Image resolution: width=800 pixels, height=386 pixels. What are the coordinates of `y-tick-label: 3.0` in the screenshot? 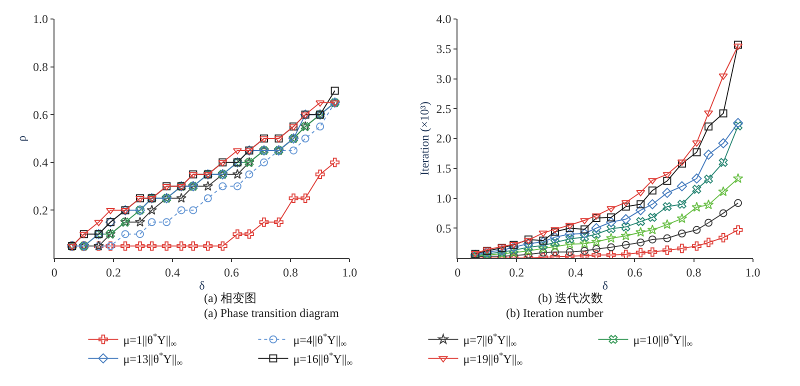 It's located at (444, 79).